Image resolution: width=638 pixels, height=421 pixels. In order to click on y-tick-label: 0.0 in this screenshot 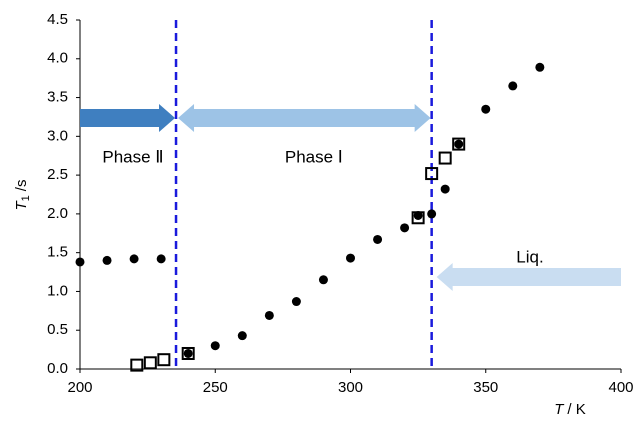, I will do `click(57, 368)`.